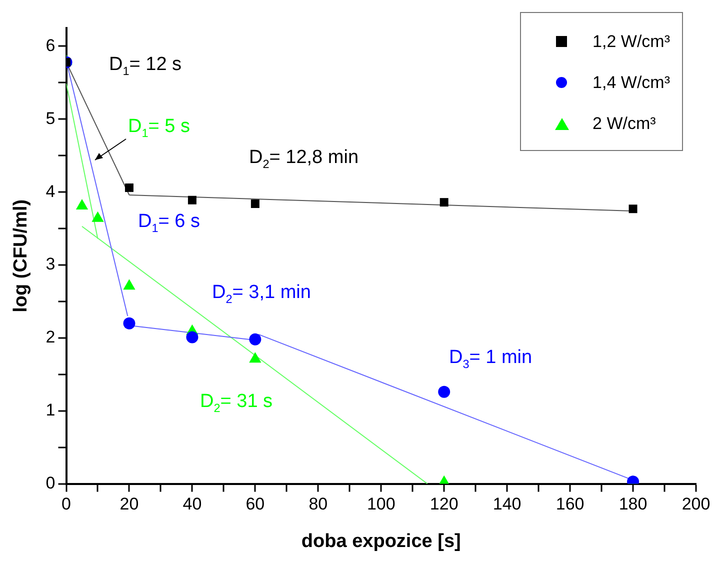  Describe the element at coordinates (631, 42) in the screenshot. I see `legend-label: 1,2 W/cm³` at that location.